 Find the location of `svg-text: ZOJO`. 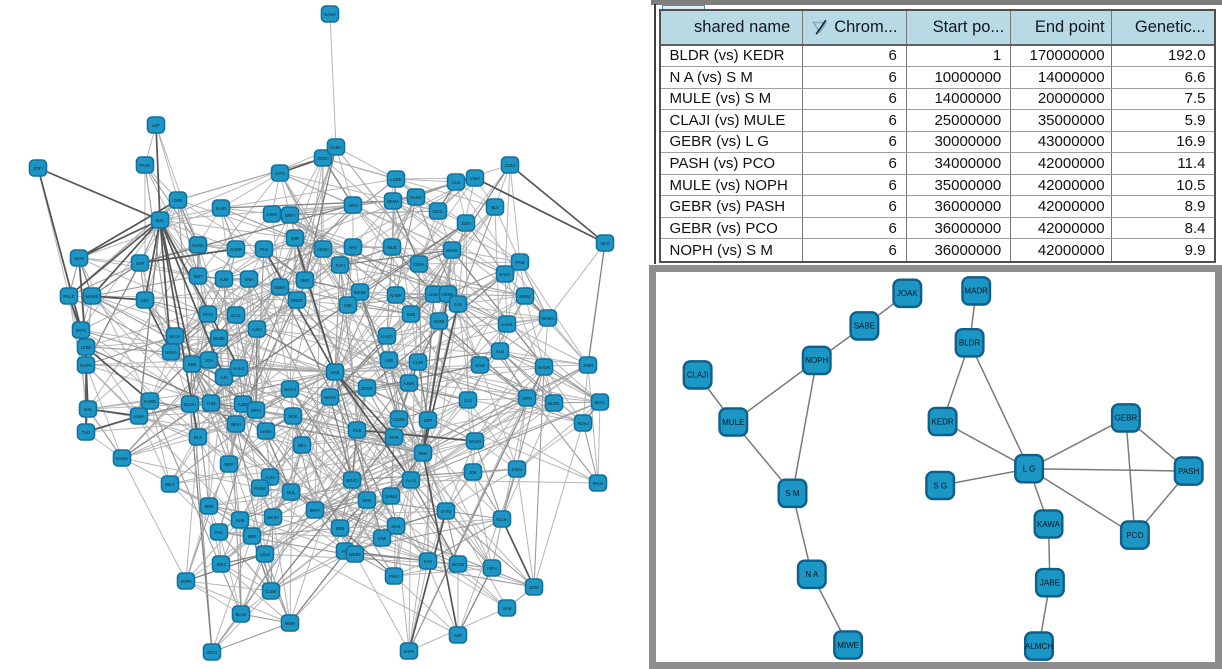

svg-text: ZOJO is located at coordinates (323, 158).